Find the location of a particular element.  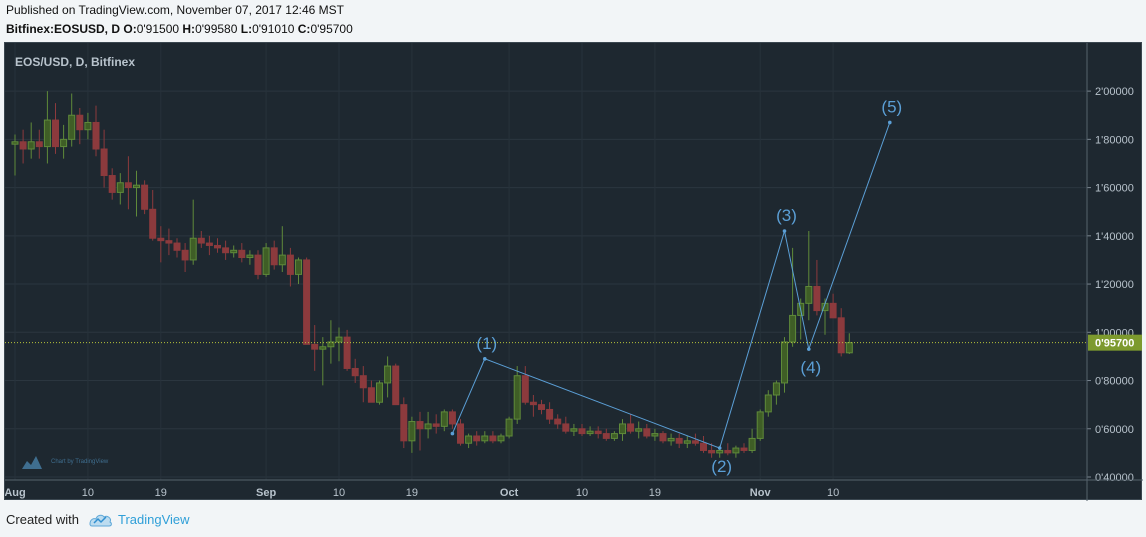

footer-created-with: Created with is located at coordinates (42, 519).